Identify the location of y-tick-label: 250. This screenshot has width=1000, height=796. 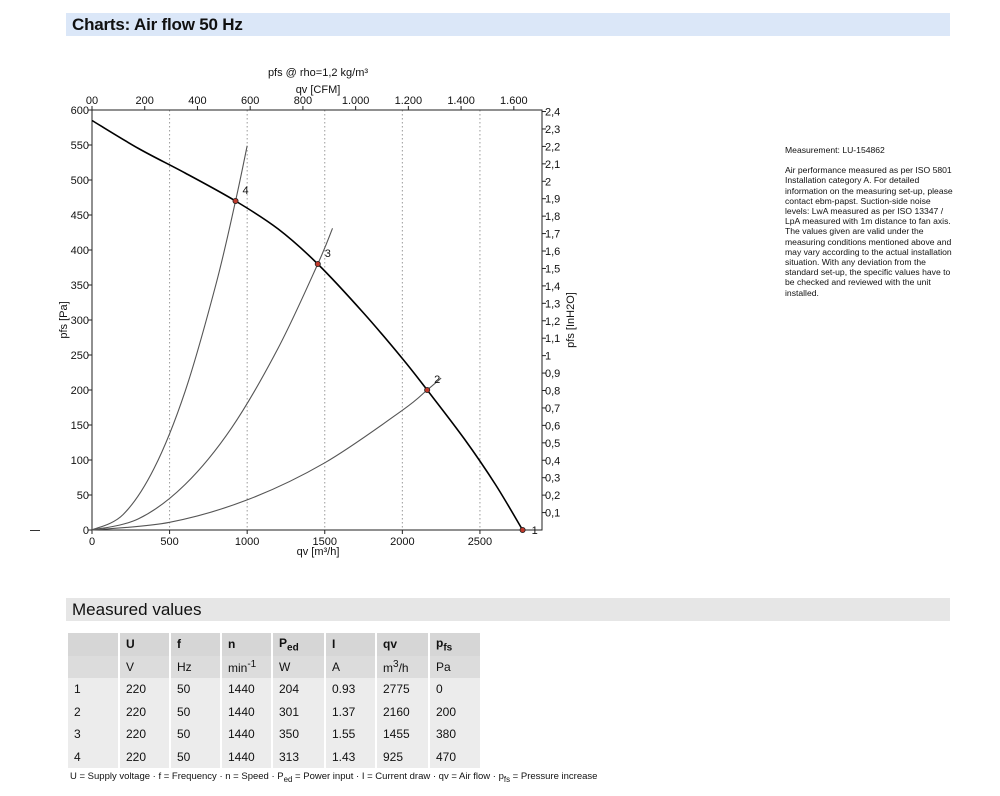
(80, 356).